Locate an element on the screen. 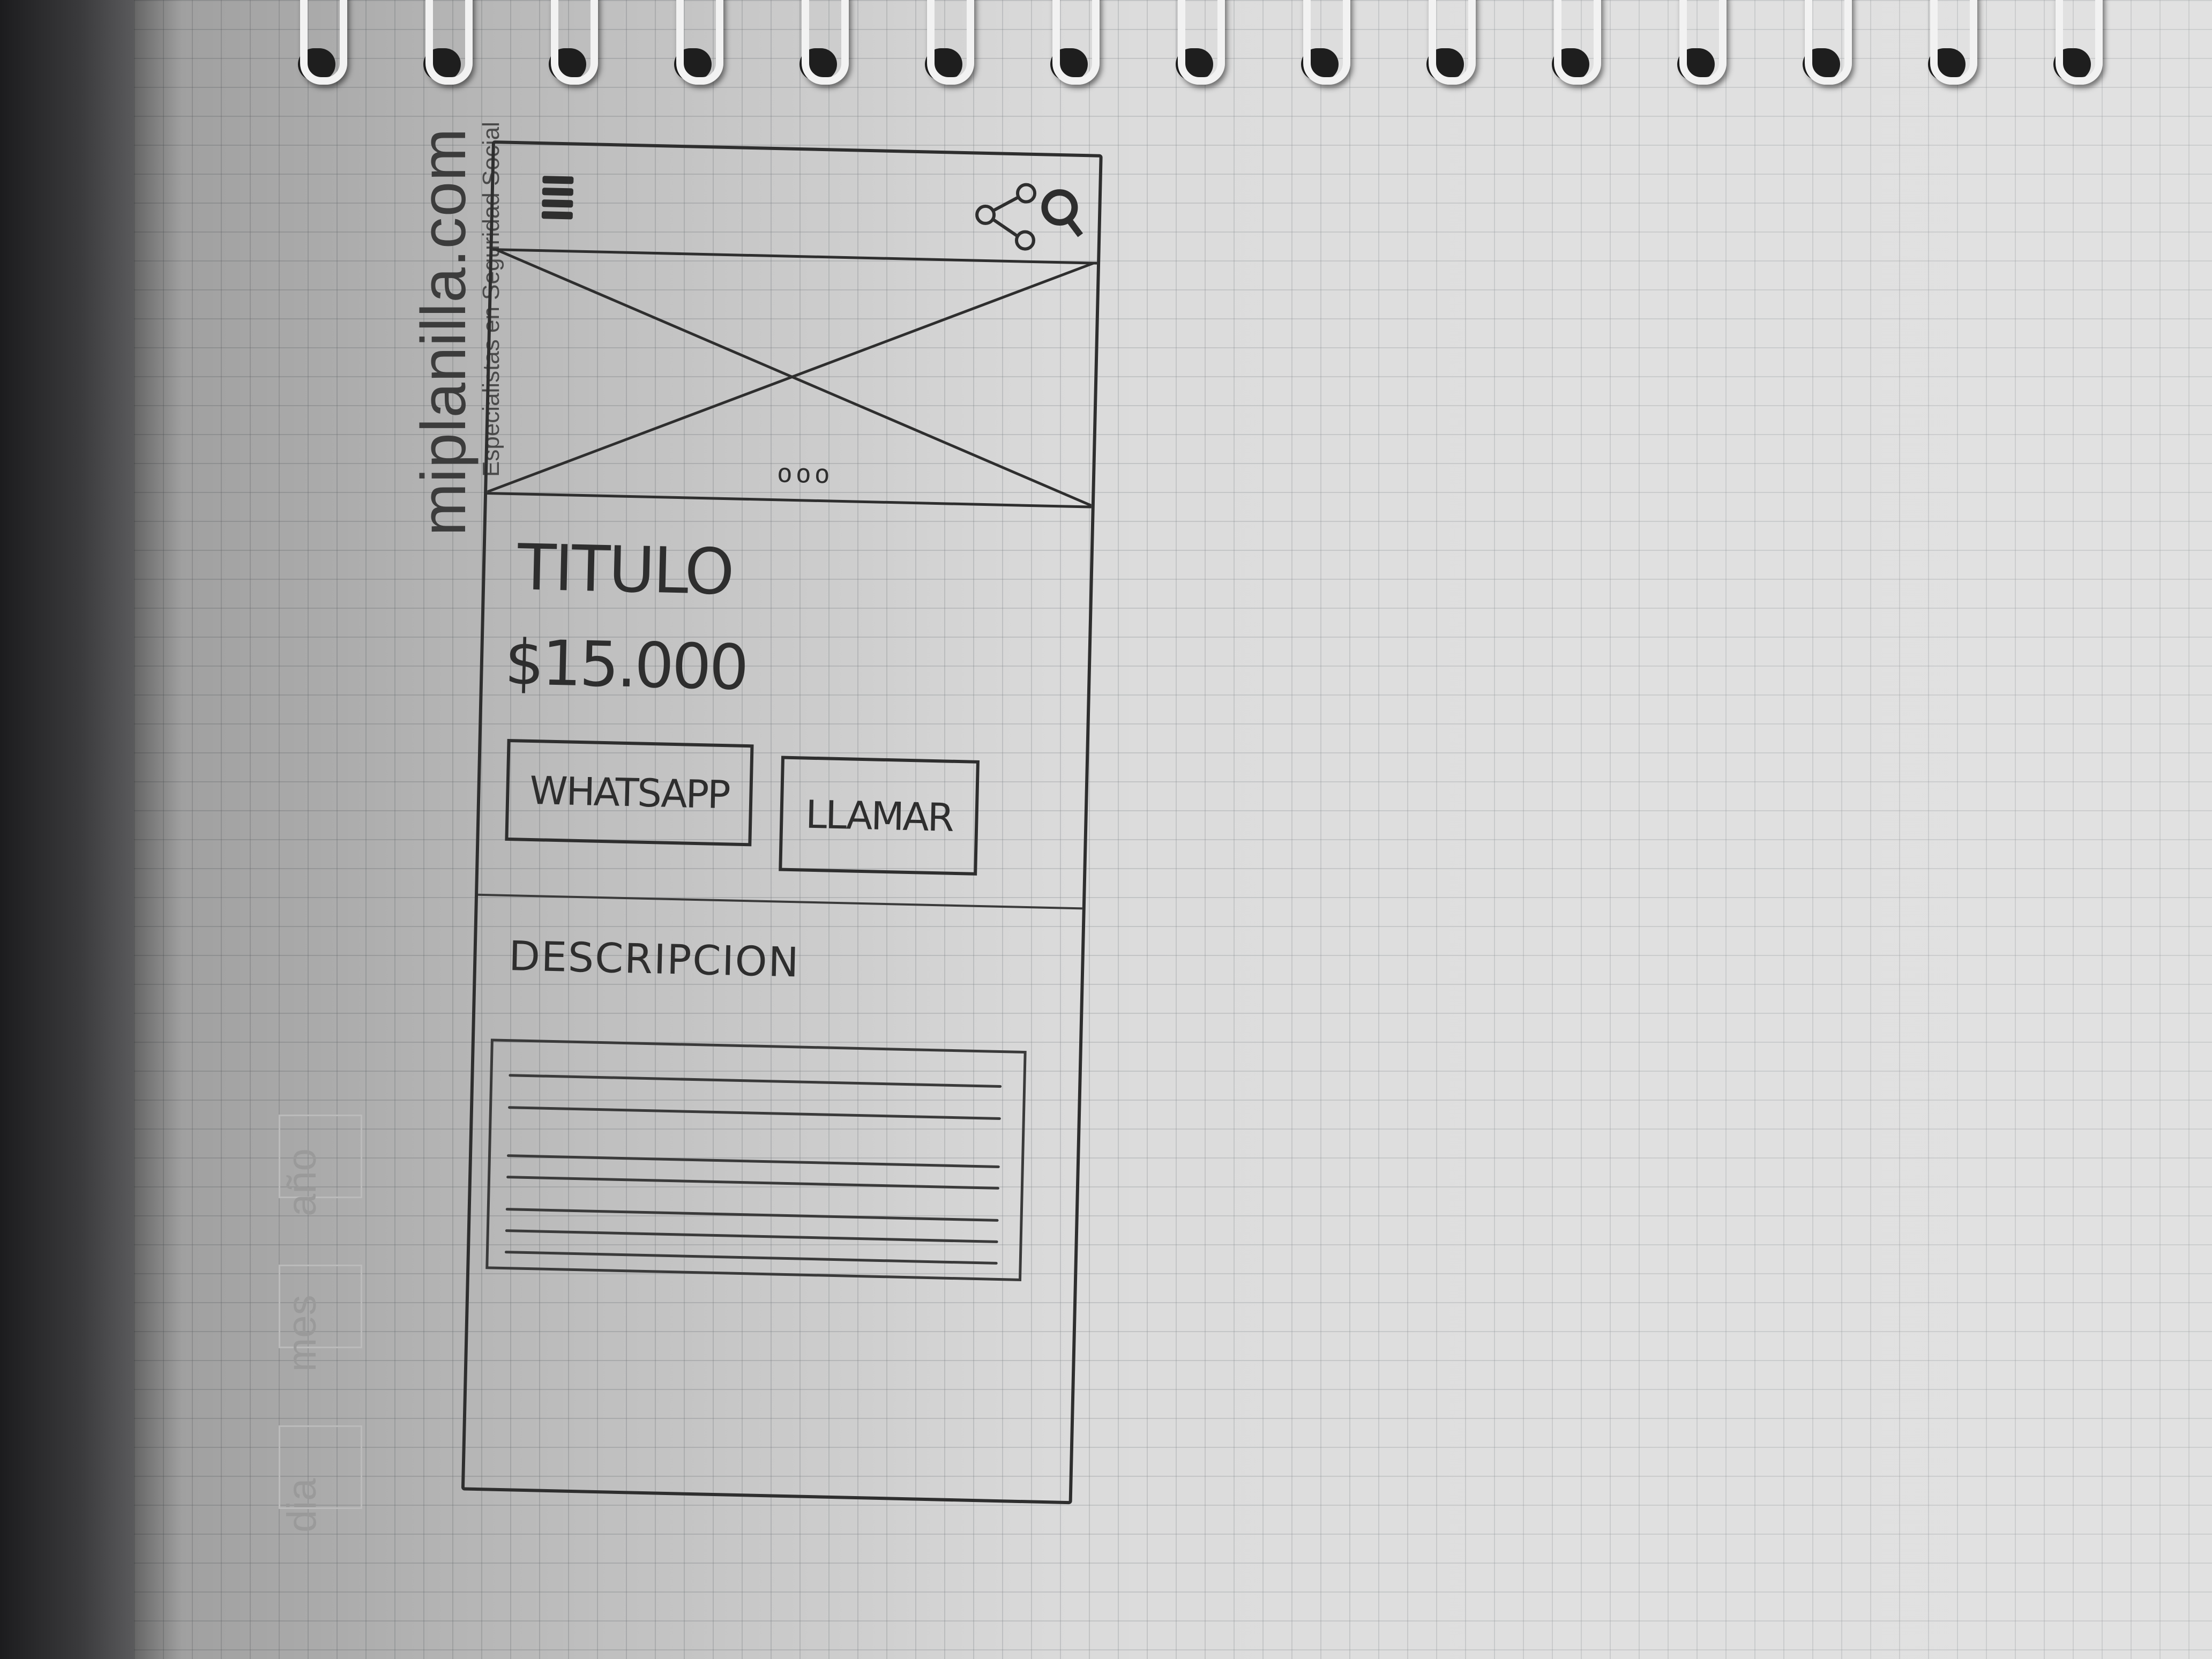  date-year-box is located at coordinates (320, 1156).